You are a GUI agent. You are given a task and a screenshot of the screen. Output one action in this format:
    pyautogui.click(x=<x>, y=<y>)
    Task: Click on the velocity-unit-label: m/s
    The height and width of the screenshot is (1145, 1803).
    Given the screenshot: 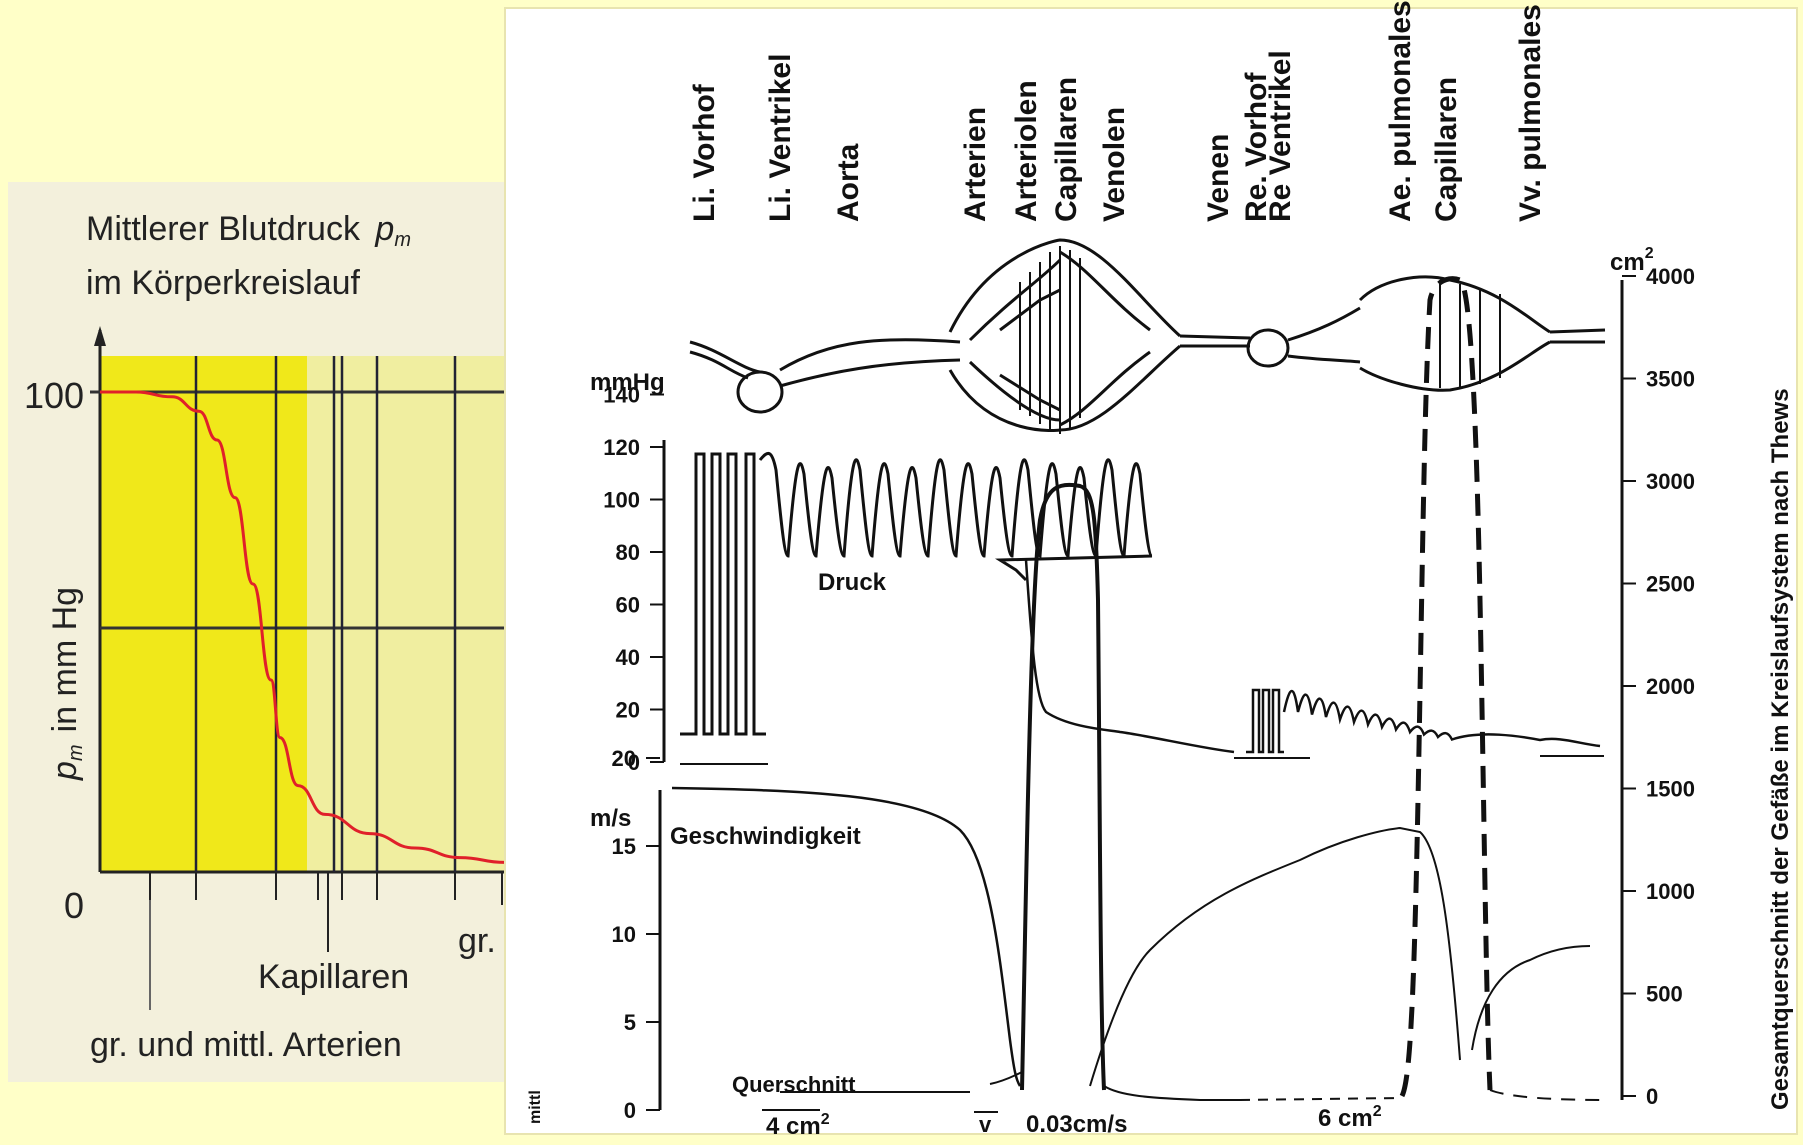 What is the action you would take?
    pyautogui.click(x=610, y=818)
    